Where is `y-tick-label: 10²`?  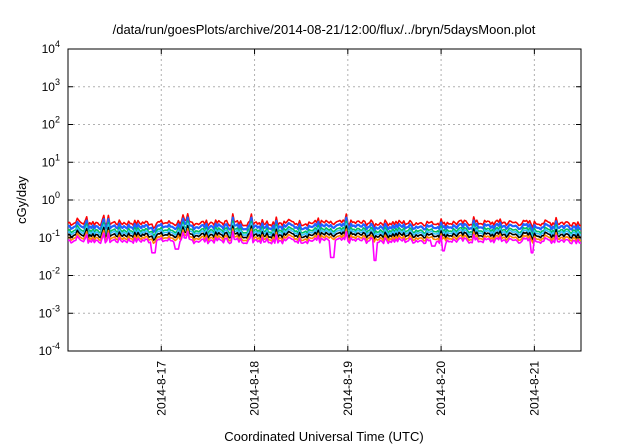
y-tick-label: 10² is located at coordinates (51, 123).